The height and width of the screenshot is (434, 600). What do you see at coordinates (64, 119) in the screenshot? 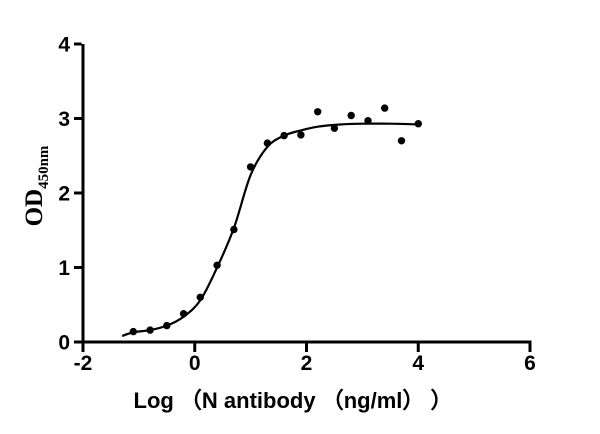
I see `y-tick-label: 3` at bounding box center [64, 119].